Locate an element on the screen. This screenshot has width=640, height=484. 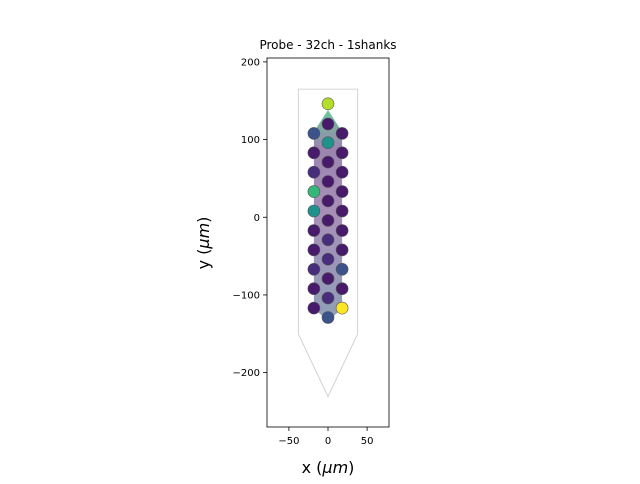
plot-area is located at coordinates (328, 243).